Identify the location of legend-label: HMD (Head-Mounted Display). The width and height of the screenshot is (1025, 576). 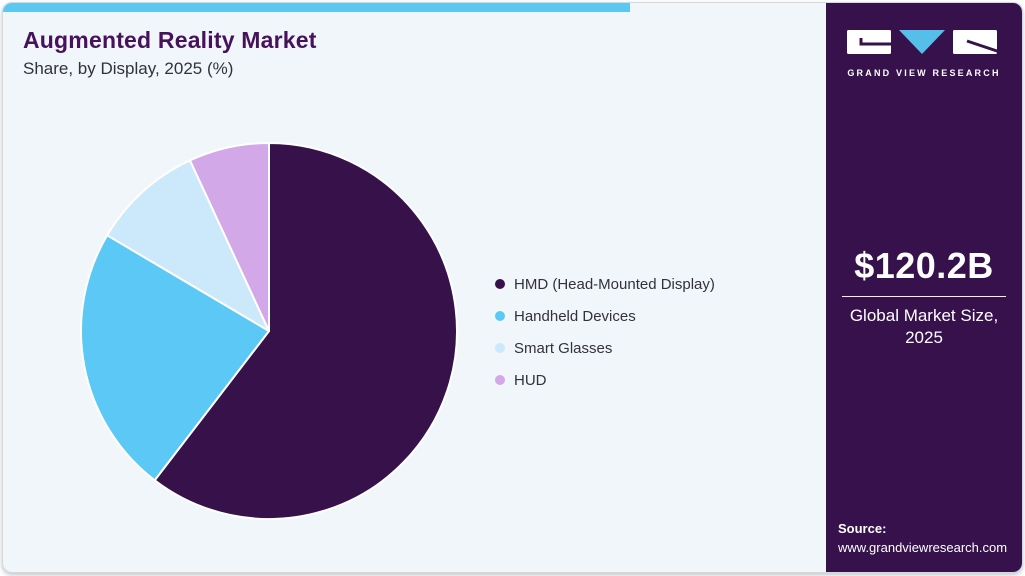
(614, 284).